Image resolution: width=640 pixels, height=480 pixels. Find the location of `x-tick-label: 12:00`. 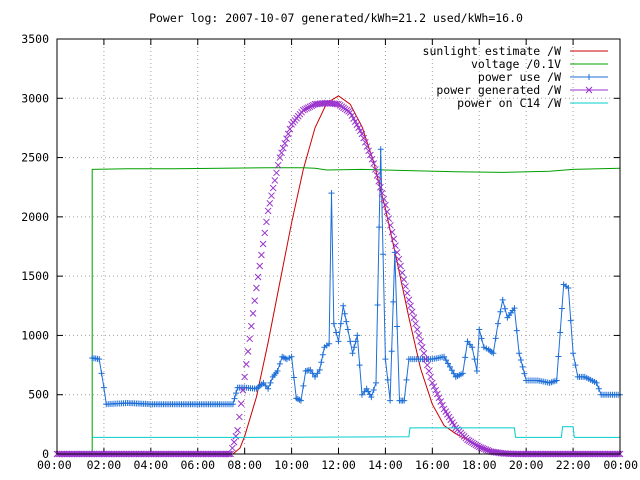

x-tick-label: 12:00 is located at coordinates (338, 465).